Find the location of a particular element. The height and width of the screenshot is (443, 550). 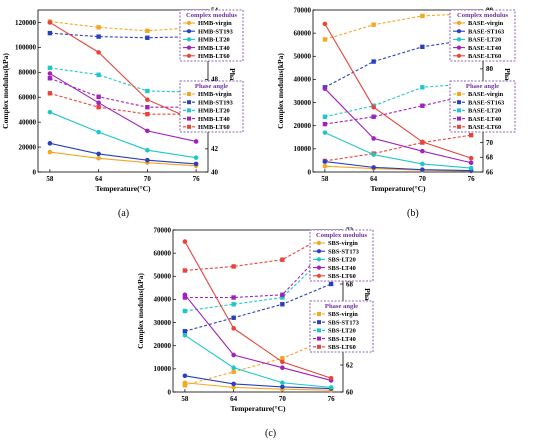

y-tick-label: 40000 is located at coordinates (28, 122).